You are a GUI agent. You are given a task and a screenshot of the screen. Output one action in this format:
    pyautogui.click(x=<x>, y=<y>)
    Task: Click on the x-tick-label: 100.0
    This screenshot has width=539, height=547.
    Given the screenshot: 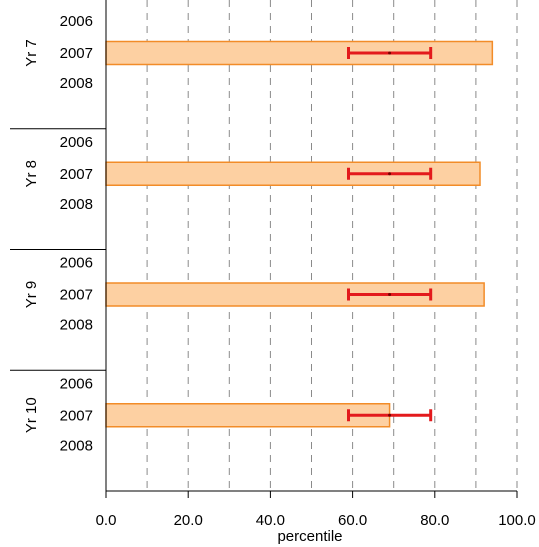 What is the action you would take?
    pyautogui.click(x=517, y=520)
    